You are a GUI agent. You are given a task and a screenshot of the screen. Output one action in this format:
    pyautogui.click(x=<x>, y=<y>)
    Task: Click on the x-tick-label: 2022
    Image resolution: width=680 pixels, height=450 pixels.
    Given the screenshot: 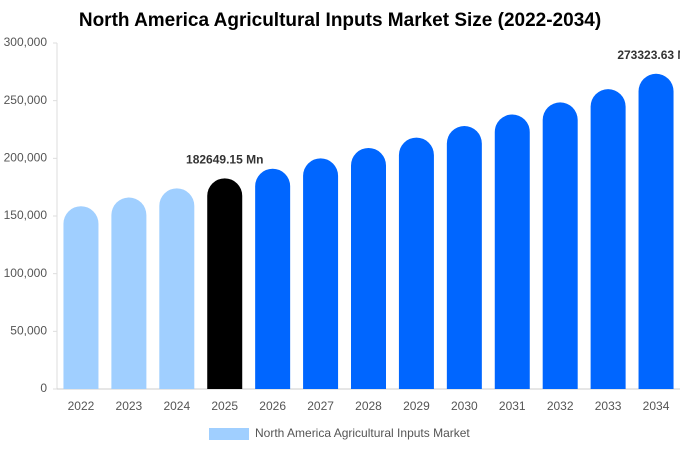 What is the action you would take?
    pyautogui.click(x=81, y=406)
    